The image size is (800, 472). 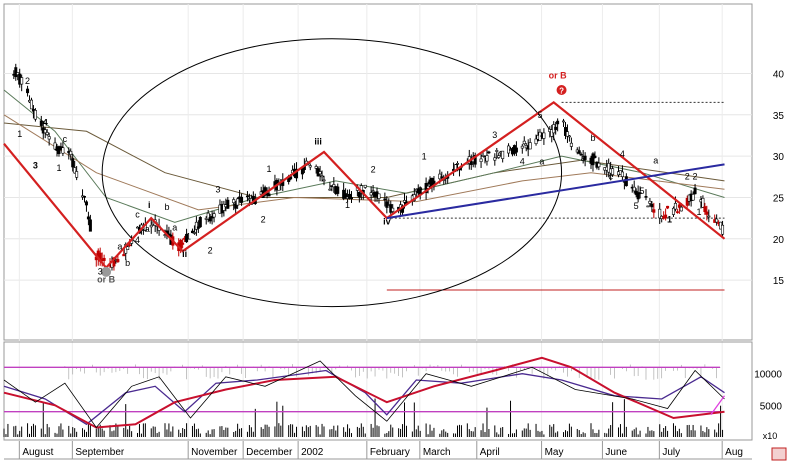 I want to click on price-tick-label: 30, so click(x=779, y=157).